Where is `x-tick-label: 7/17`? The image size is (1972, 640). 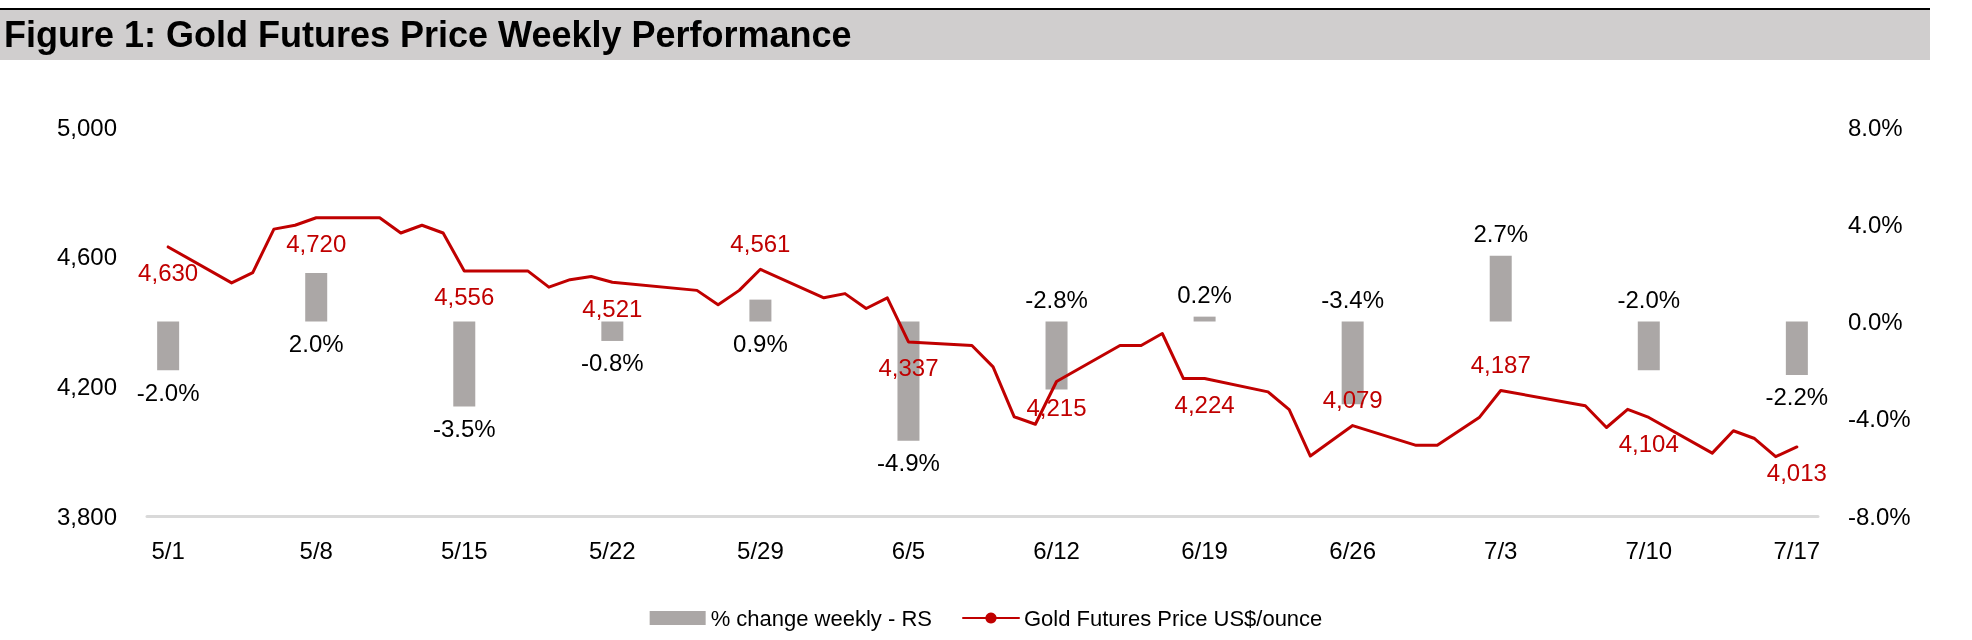 x-tick-label: 7/17 is located at coordinates (1797, 550).